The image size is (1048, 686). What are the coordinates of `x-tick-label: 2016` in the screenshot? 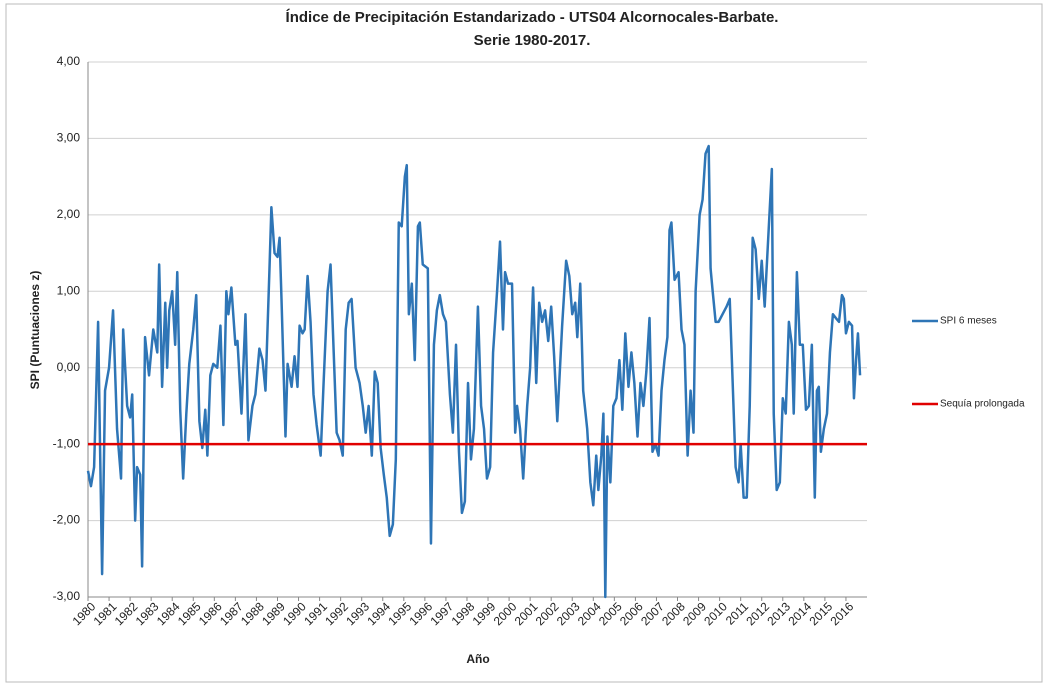 It's located at (842, 613).